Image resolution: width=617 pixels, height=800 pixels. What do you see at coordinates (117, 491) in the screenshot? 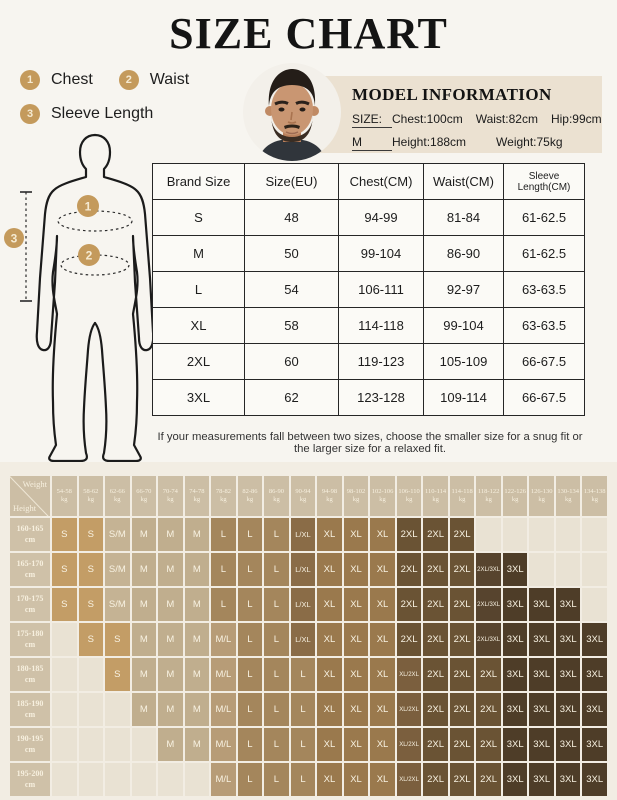
I see `weight-range: 62-66` at bounding box center [117, 491].